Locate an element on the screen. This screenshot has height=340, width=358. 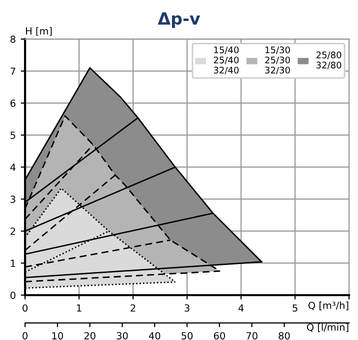
legend-label: 15/30 25/30 32/30 is located at coordinates (277, 60).